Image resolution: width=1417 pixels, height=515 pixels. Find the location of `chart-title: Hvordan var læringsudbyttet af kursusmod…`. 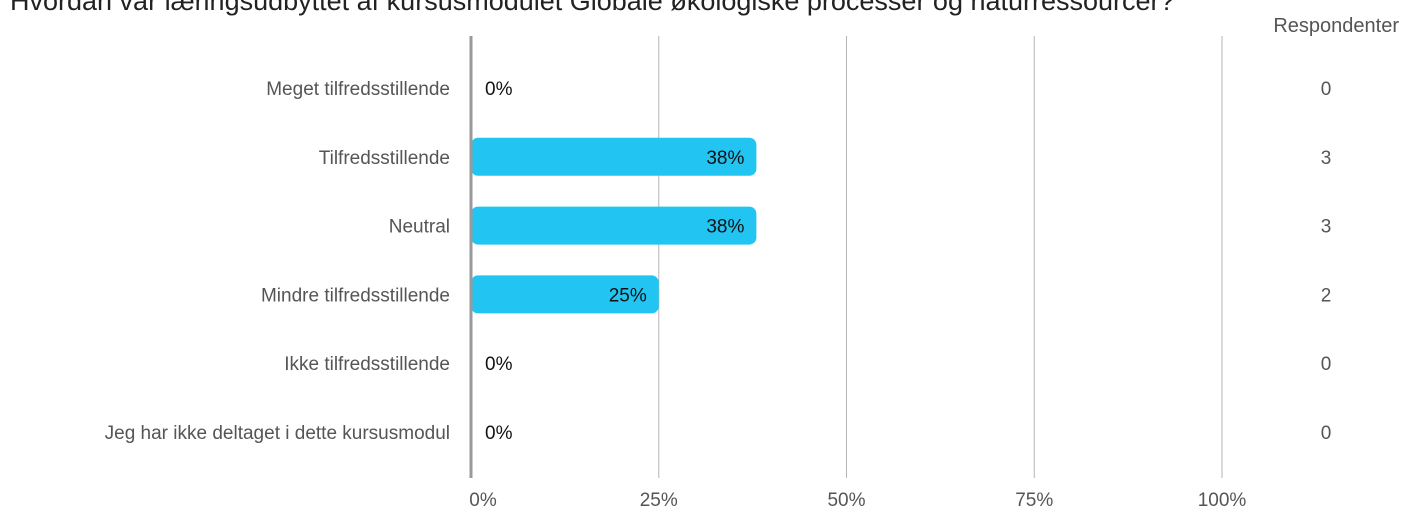

chart-title: Hvordan var læringsudbyttet af kursusmod… is located at coordinates (592, 8).